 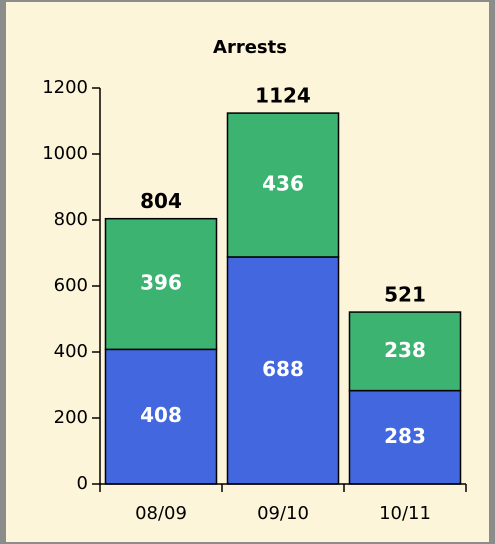 I want to click on total-label: 1124, so click(x=283, y=96).